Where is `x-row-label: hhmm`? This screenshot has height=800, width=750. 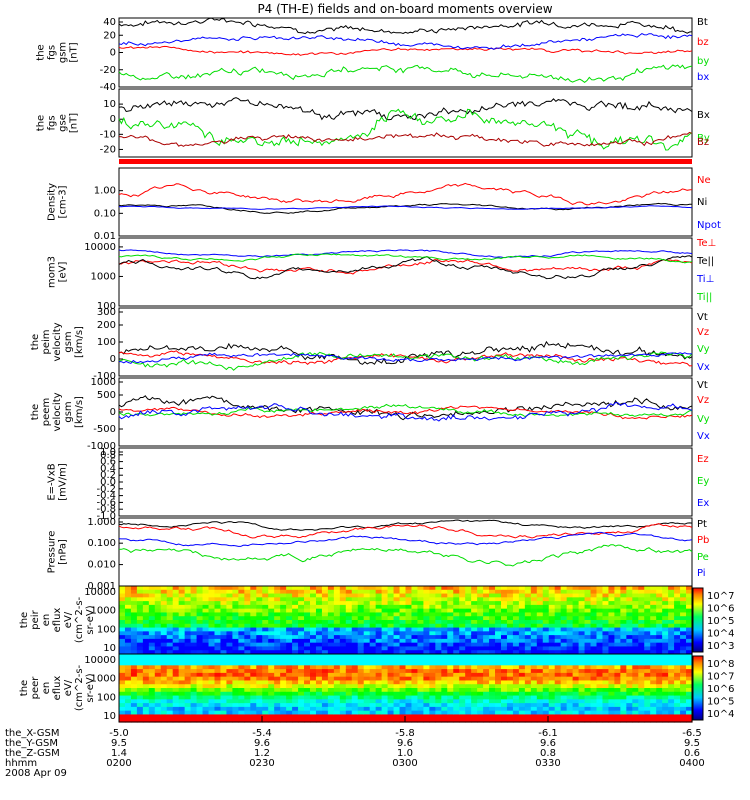 x-row-label: hhmm is located at coordinates (21, 763).